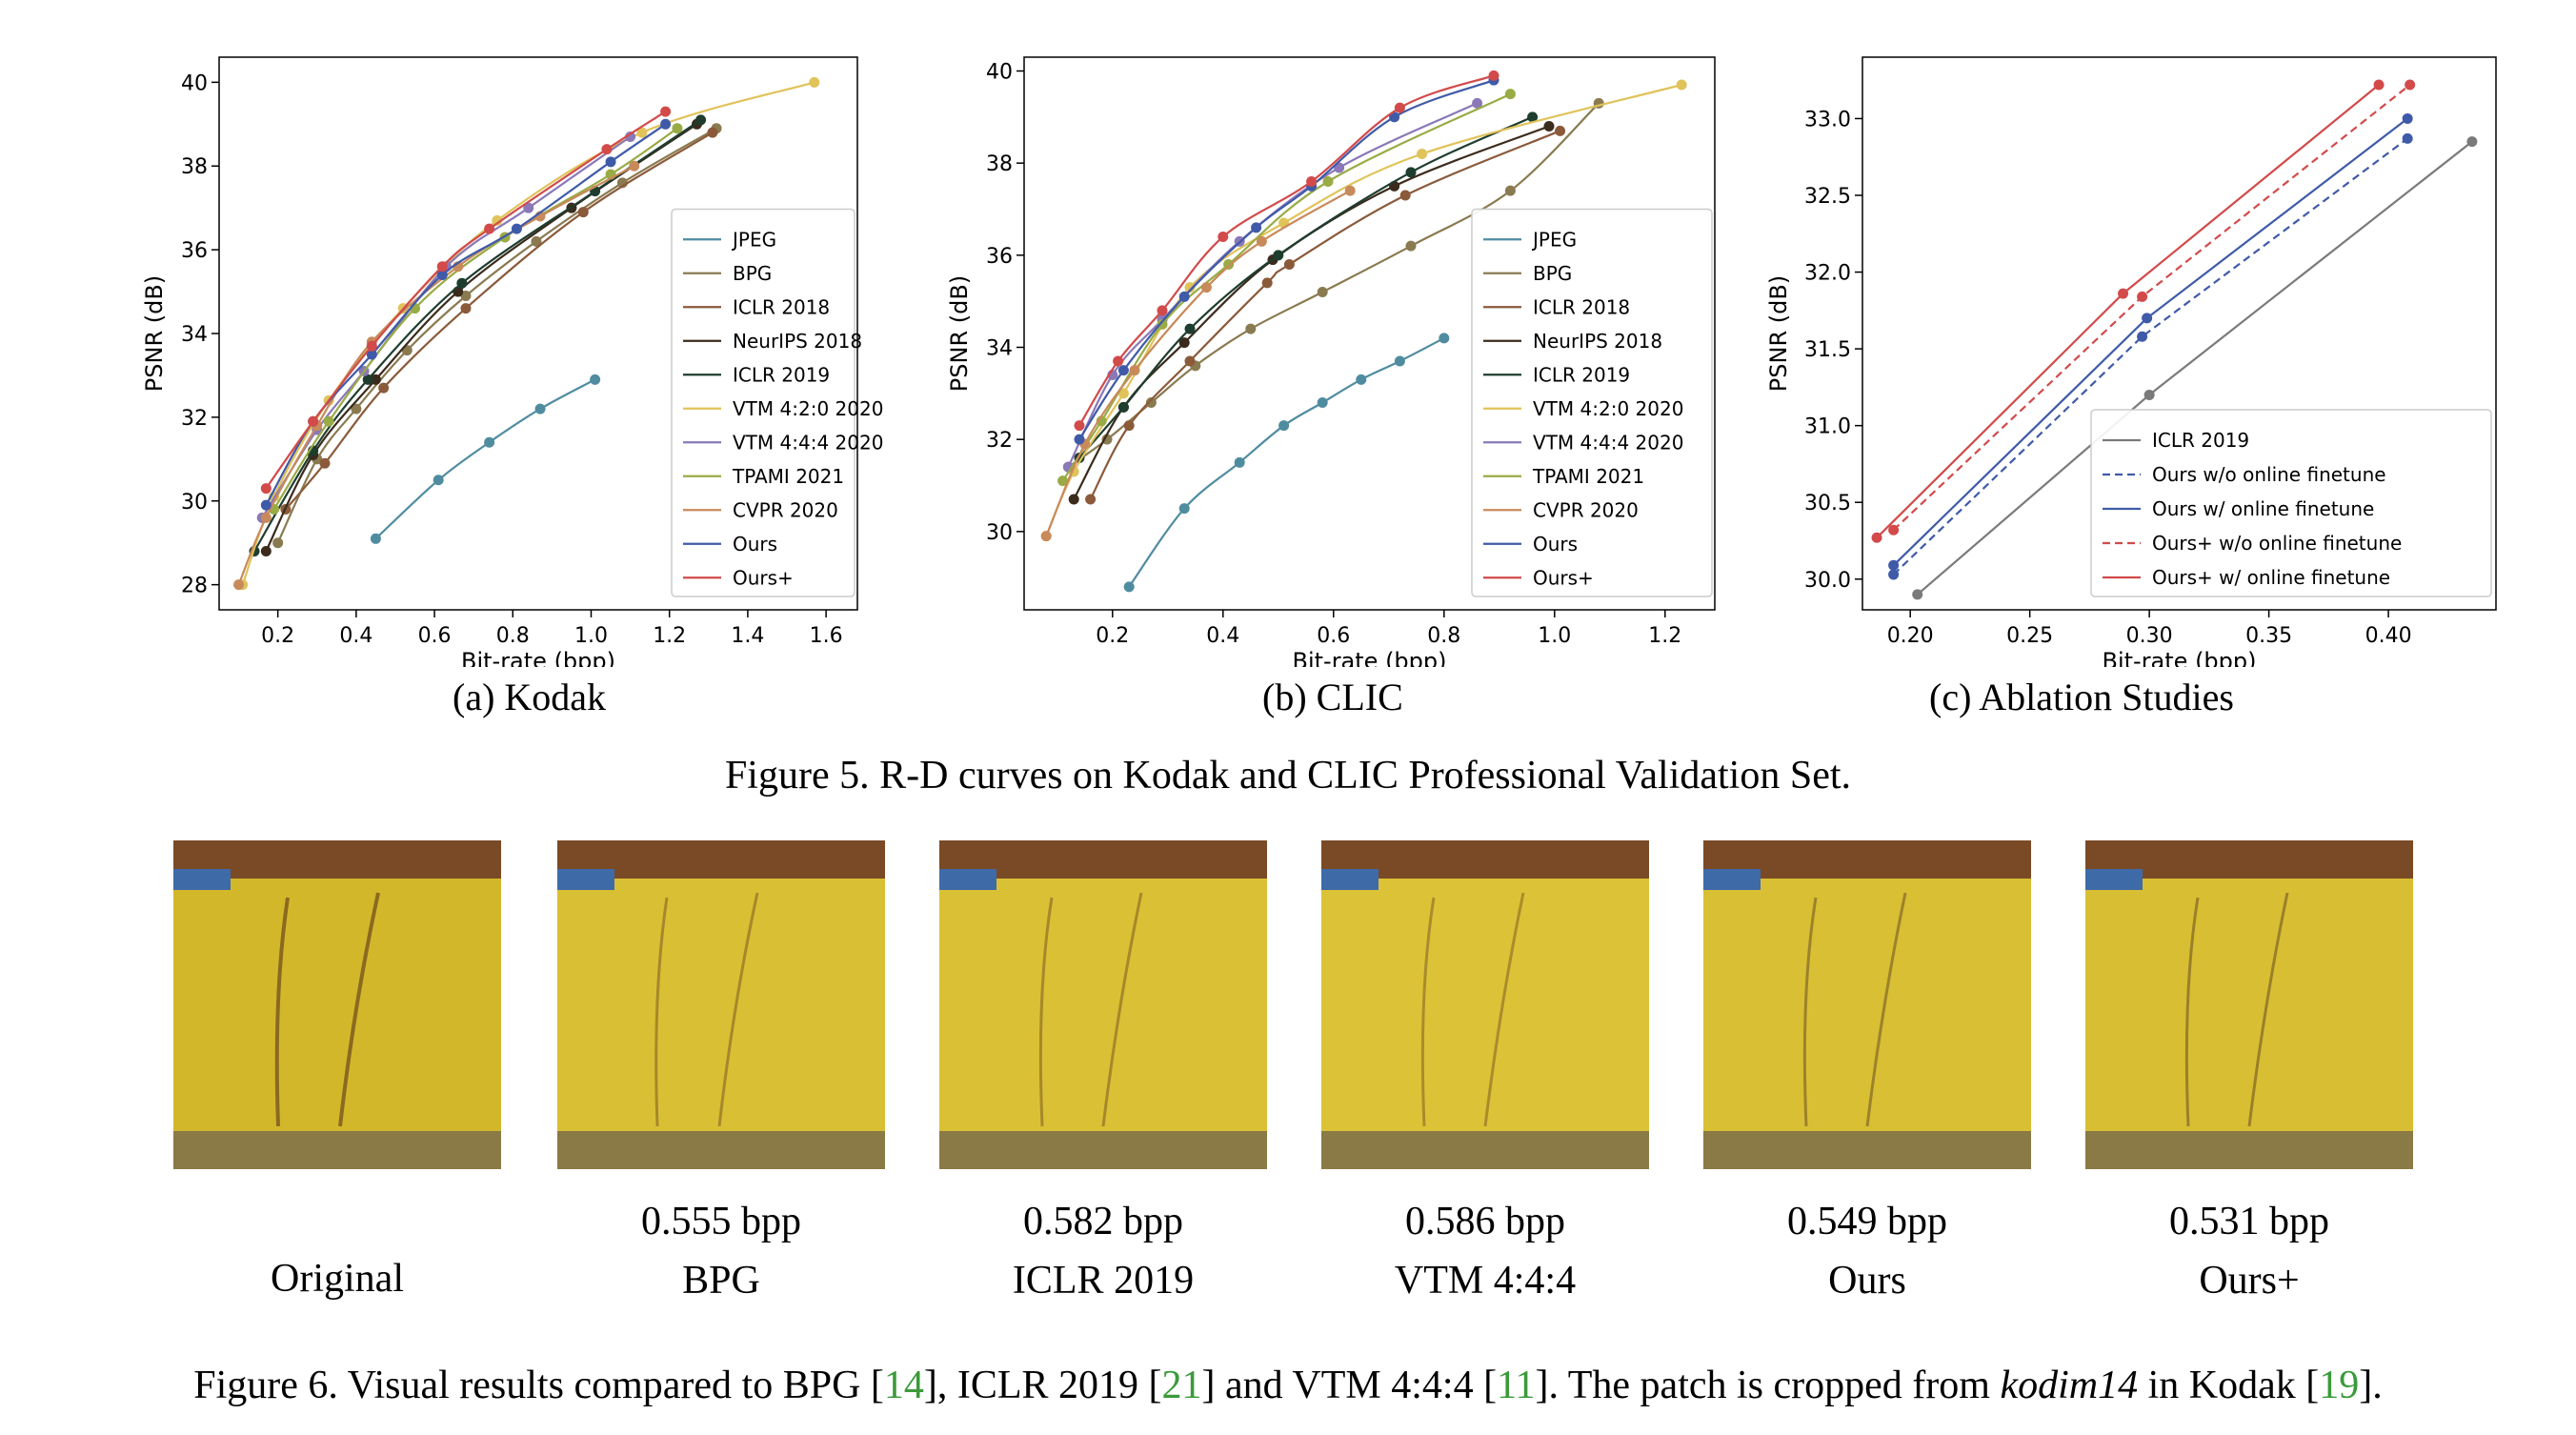 This screenshot has height=1435, width=2576. Describe the element at coordinates (1000, 257) in the screenshot. I see `chart1-ytick-label-3: 36` at that location.